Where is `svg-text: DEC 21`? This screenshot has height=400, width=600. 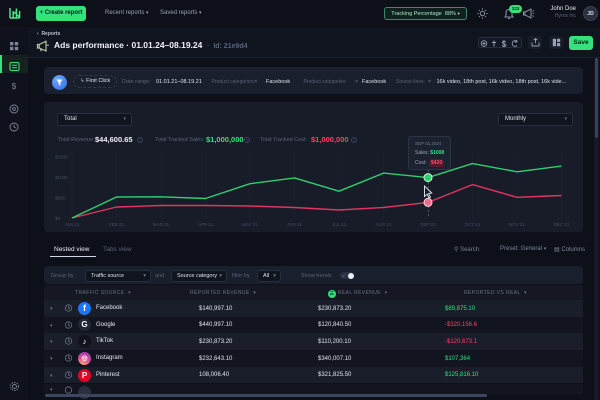 svg-text: DEC 21 is located at coordinates (562, 224).